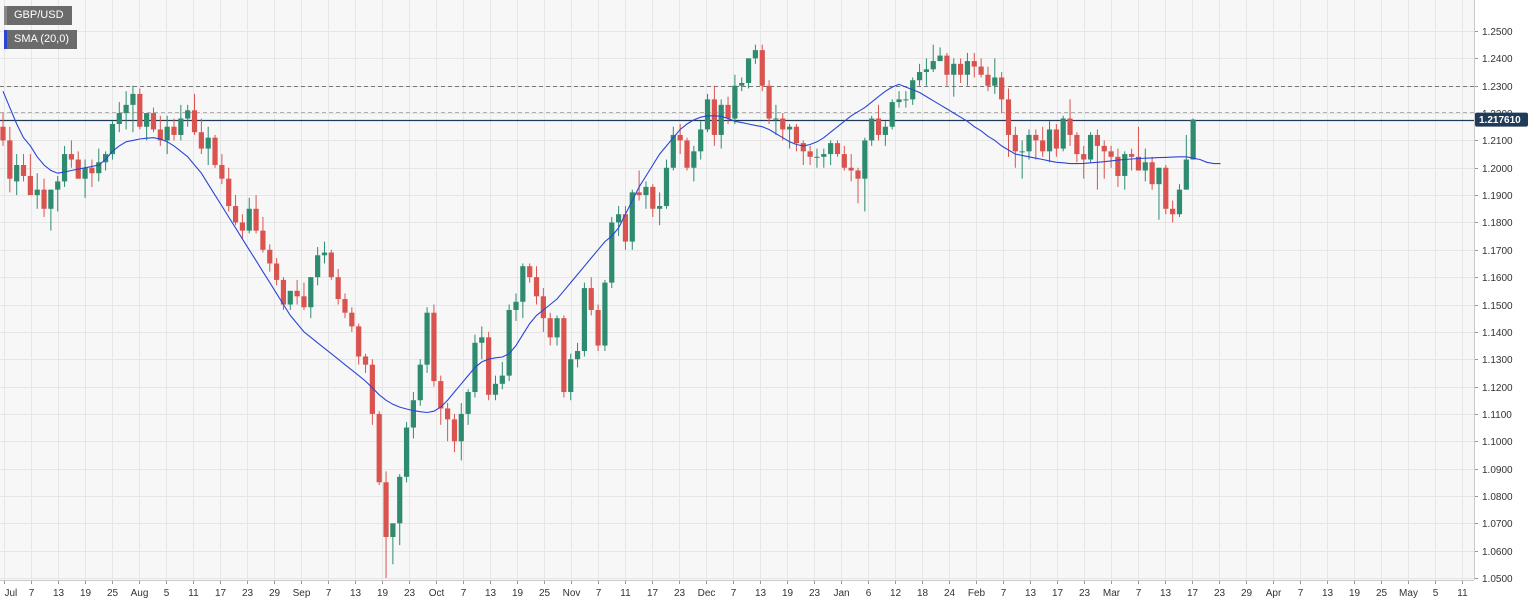 The width and height of the screenshot is (1536, 604). What do you see at coordinates (11, 593) in the screenshot?
I see `x-tick-label: Jul` at bounding box center [11, 593].